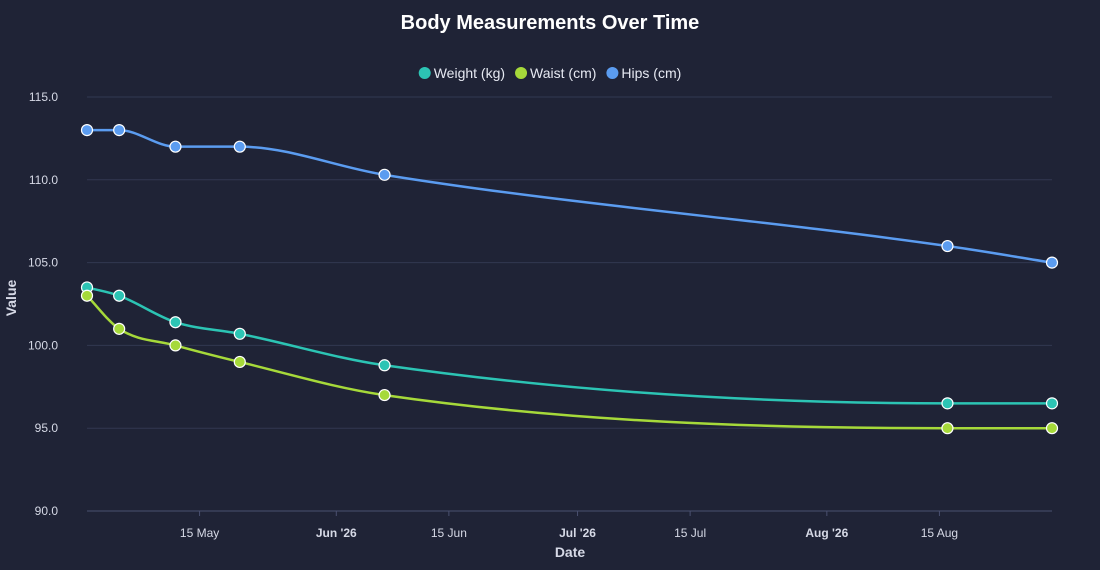 The width and height of the screenshot is (1100, 570). I want to click on y-tick-label: 115.0, so click(43, 97).